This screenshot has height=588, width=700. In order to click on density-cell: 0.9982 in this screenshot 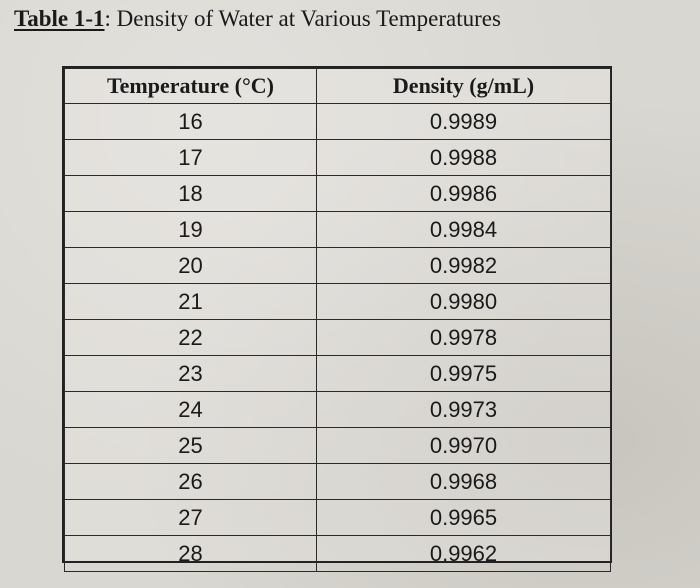, I will do `click(463, 265)`.